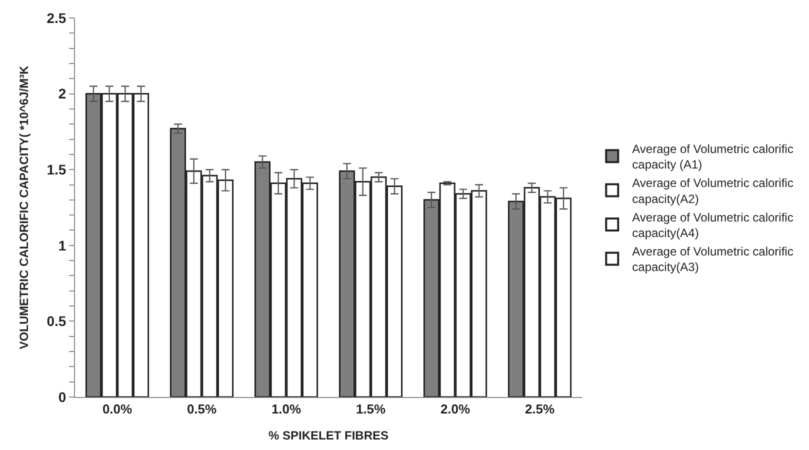 Image resolution: width=809 pixels, height=450 pixels. Describe the element at coordinates (455, 409) in the screenshot. I see `x-tick-label: 2.0%` at that location.